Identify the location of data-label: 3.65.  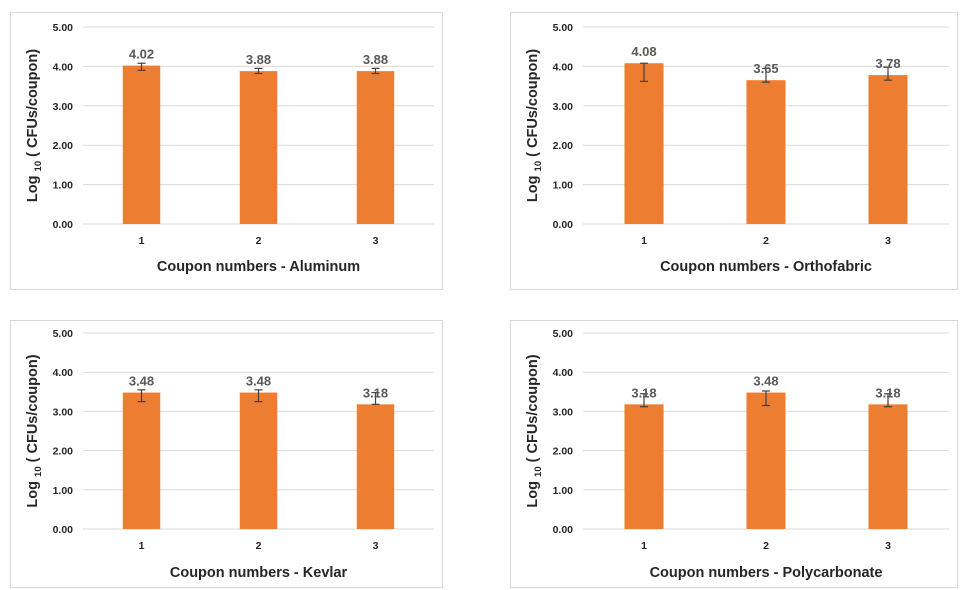
(765, 68).